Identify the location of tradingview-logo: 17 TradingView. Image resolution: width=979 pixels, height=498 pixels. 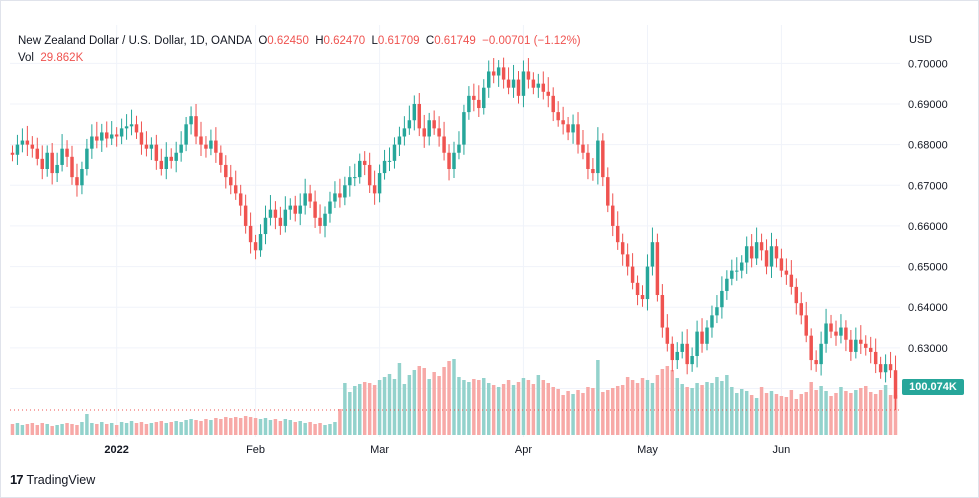
(52, 479).